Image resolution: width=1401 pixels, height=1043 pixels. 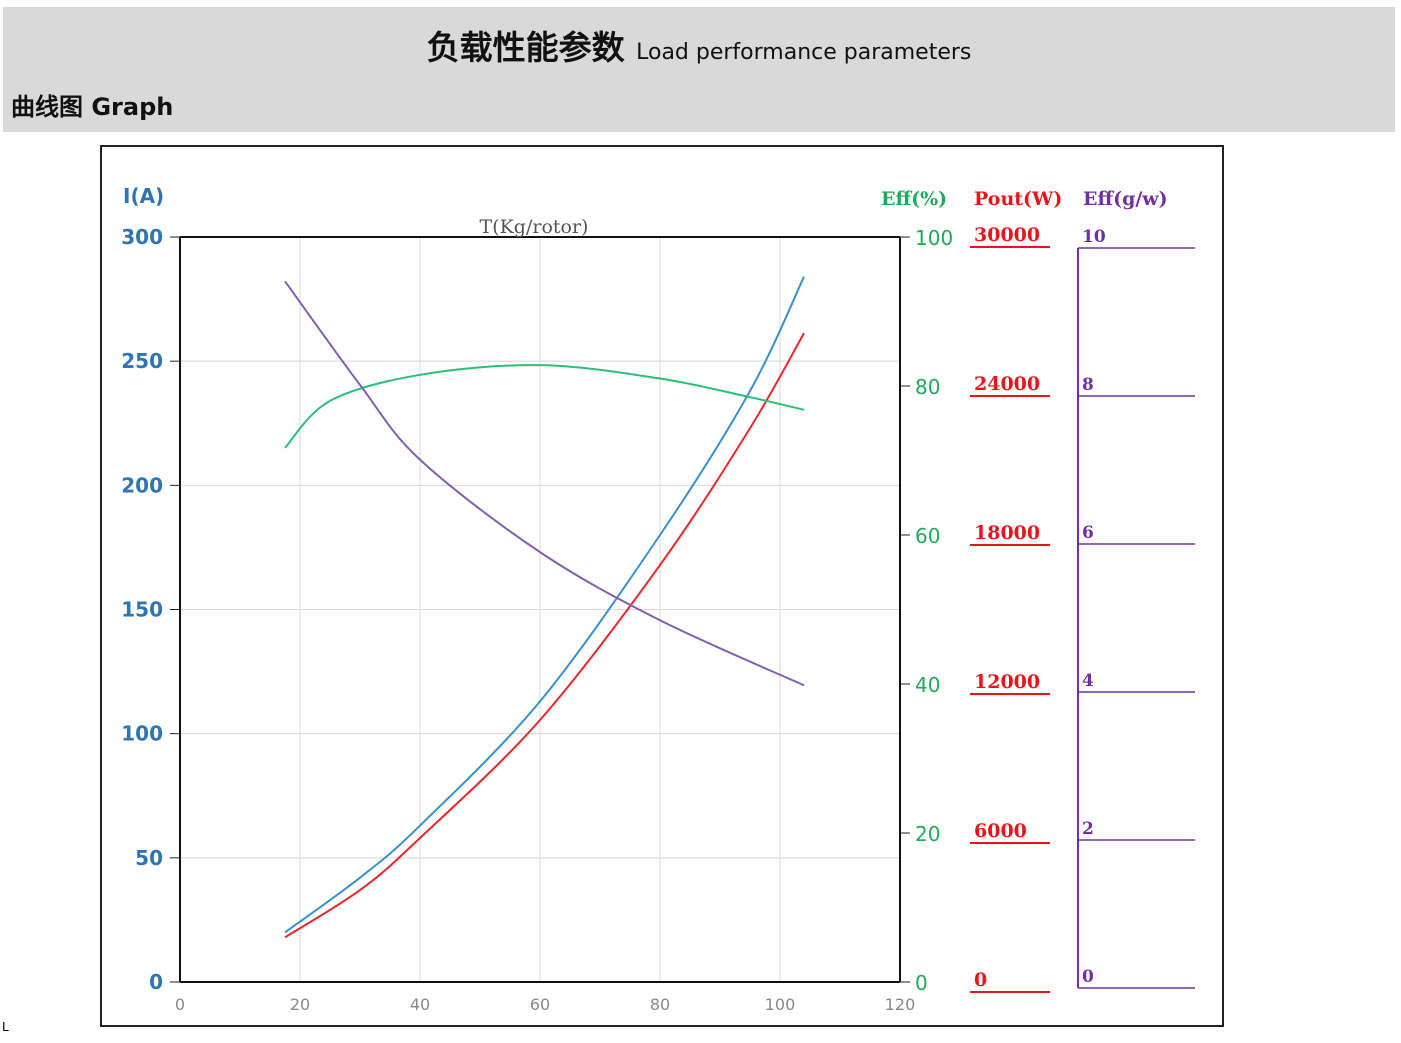 What do you see at coordinates (921, 983) in the screenshot?
I see `eff-pct-tick-label: 0` at bounding box center [921, 983].